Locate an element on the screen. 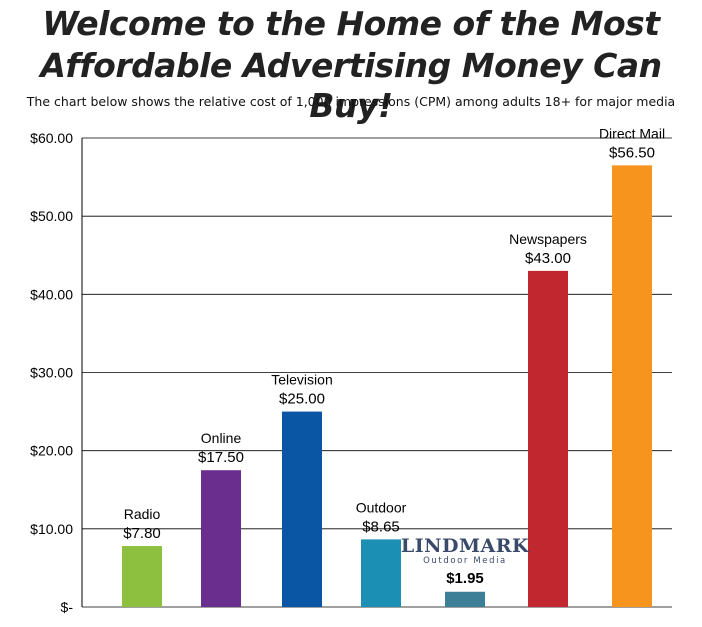 The height and width of the screenshot is (627, 702). bar-category-label: Direct Mail is located at coordinates (632, 133).